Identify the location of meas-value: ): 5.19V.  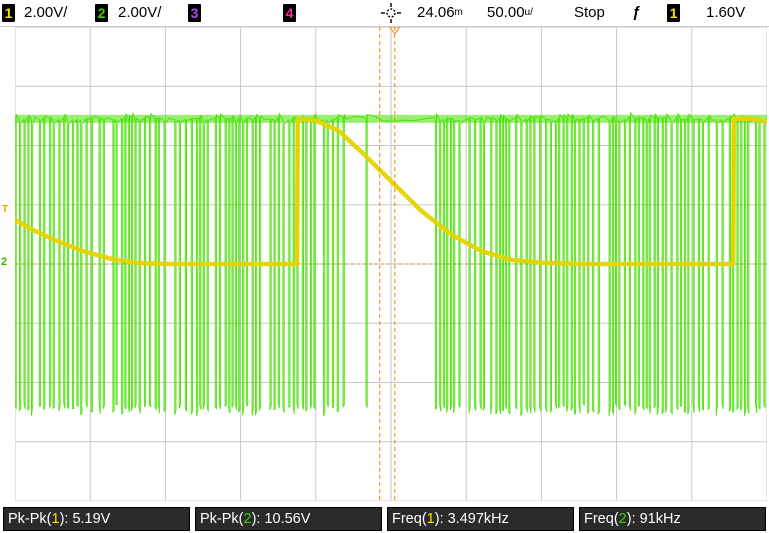
(85, 519).